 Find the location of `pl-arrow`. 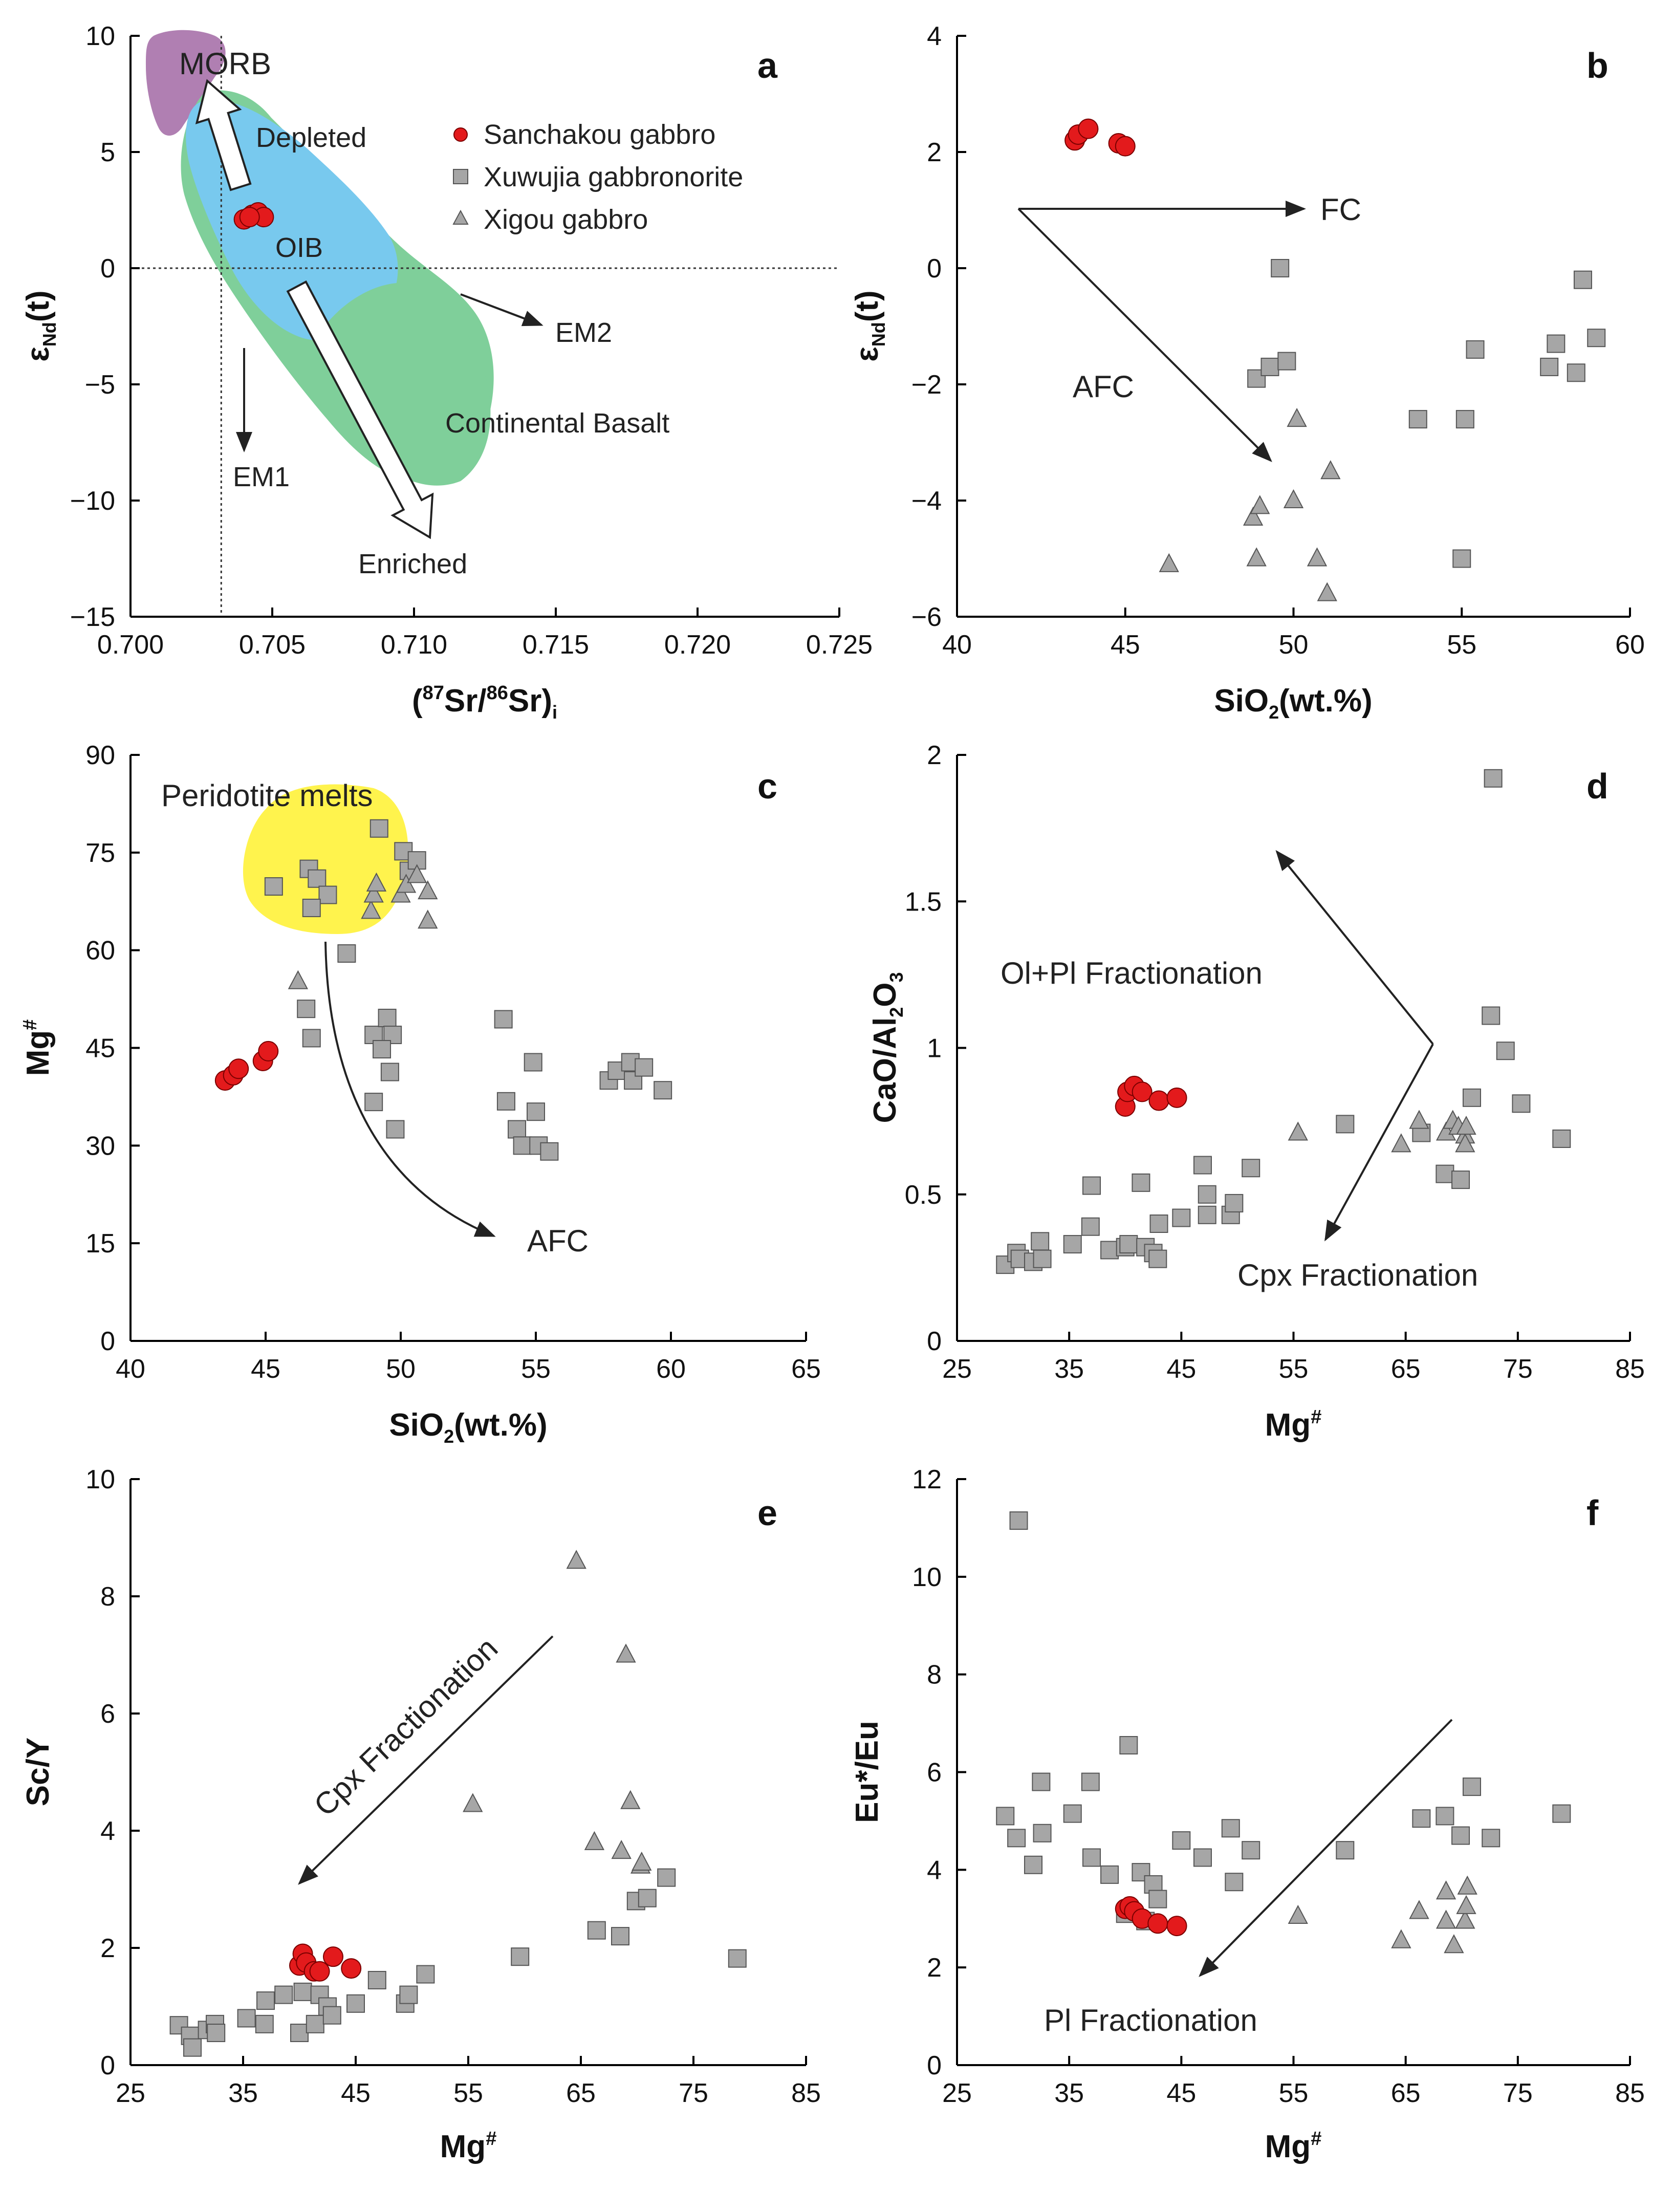

pl-arrow is located at coordinates (1326, 1848).